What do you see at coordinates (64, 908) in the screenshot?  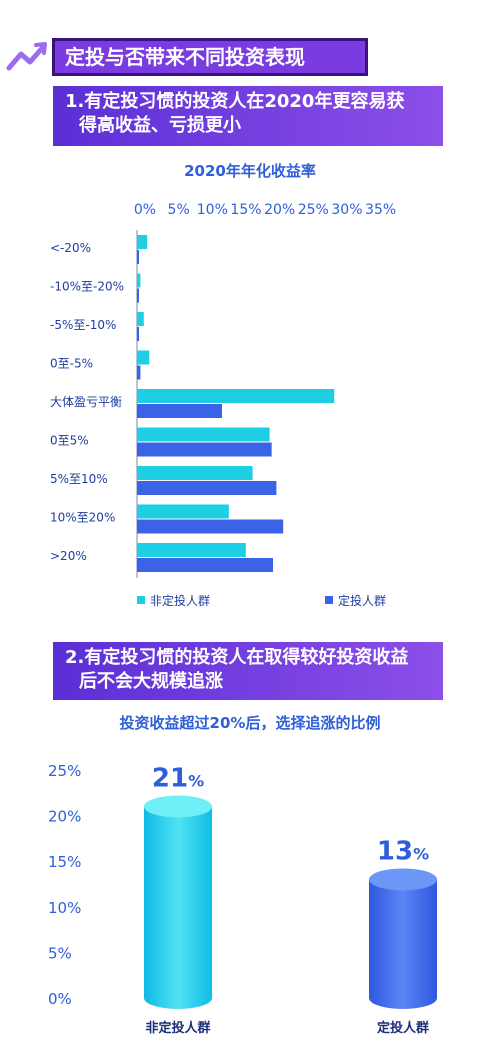 I see `y-tick-label: 10%` at bounding box center [64, 908].